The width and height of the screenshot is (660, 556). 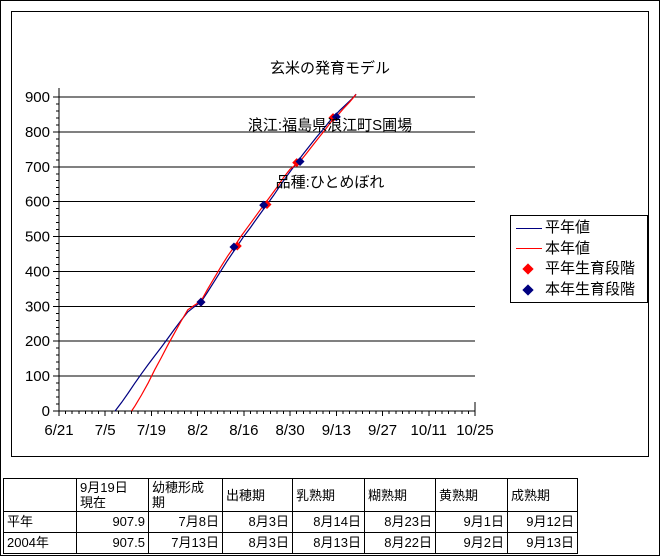 I want to click on x-tick-label: 8/2, so click(x=197, y=430).